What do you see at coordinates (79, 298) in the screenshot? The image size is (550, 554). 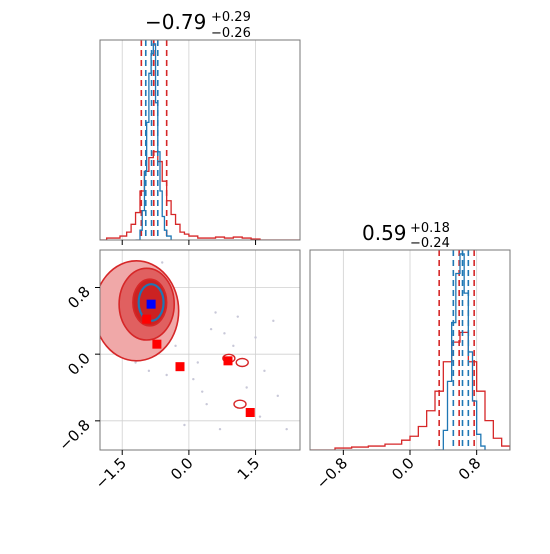 I see `contour-ytick-label-2: 0.8` at bounding box center [79, 298].